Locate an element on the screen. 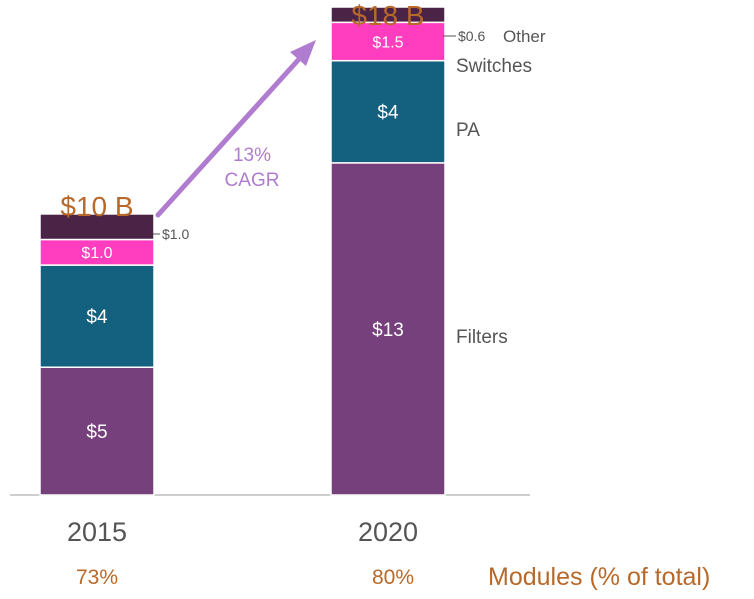  bar-filters-2020 is located at coordinates (388, 329).